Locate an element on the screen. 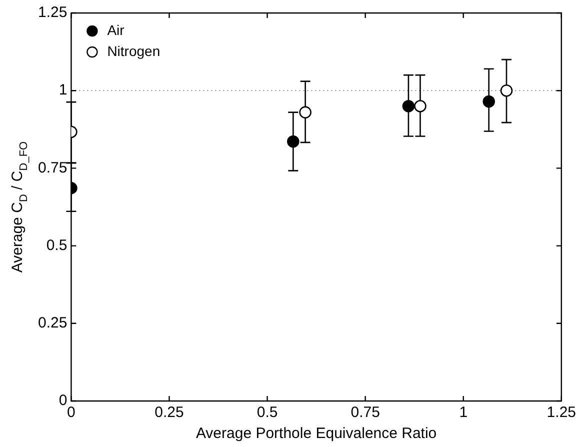  y-tick-label: 1.25 is located at coordinates (53, 13).